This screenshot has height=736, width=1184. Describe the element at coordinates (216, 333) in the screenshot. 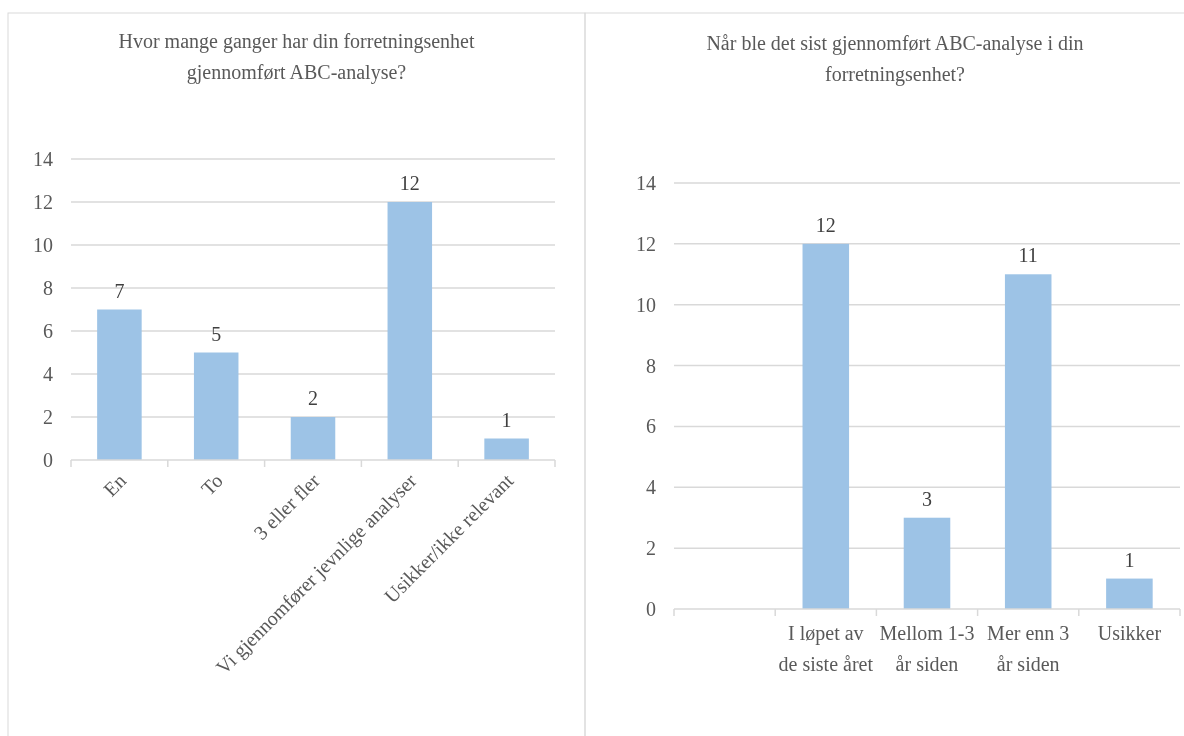

I see `data-label: 5` at that location.